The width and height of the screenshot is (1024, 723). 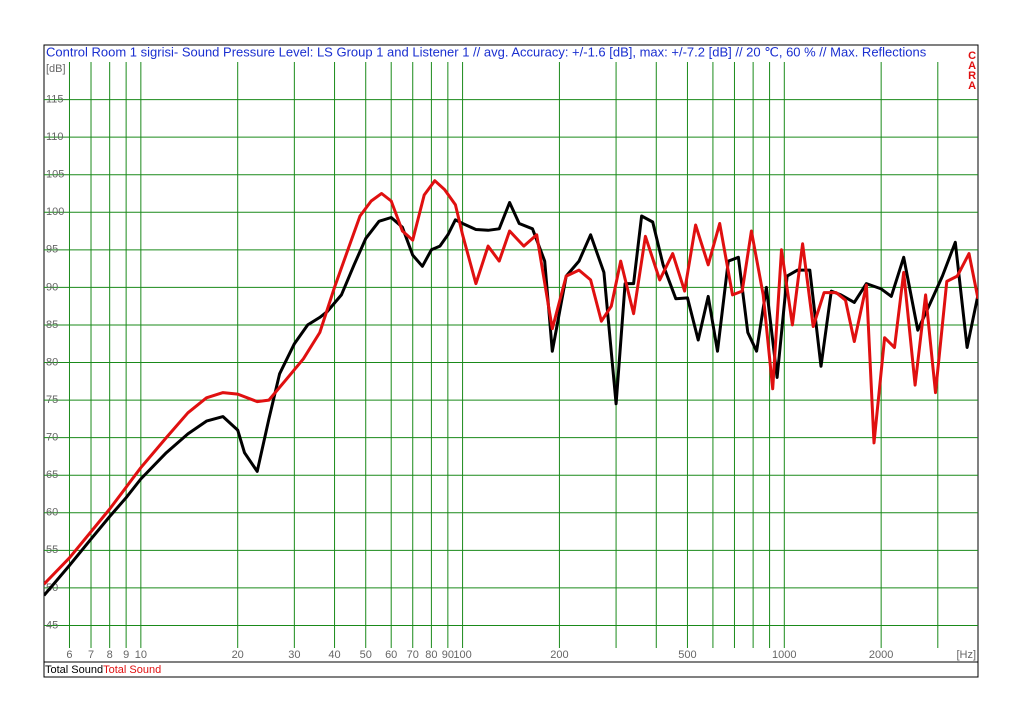 What do you see at coordinates (784, 655) in the screenshot?
I see `x-tick-label: 1000` at bounding box center [784, 655].